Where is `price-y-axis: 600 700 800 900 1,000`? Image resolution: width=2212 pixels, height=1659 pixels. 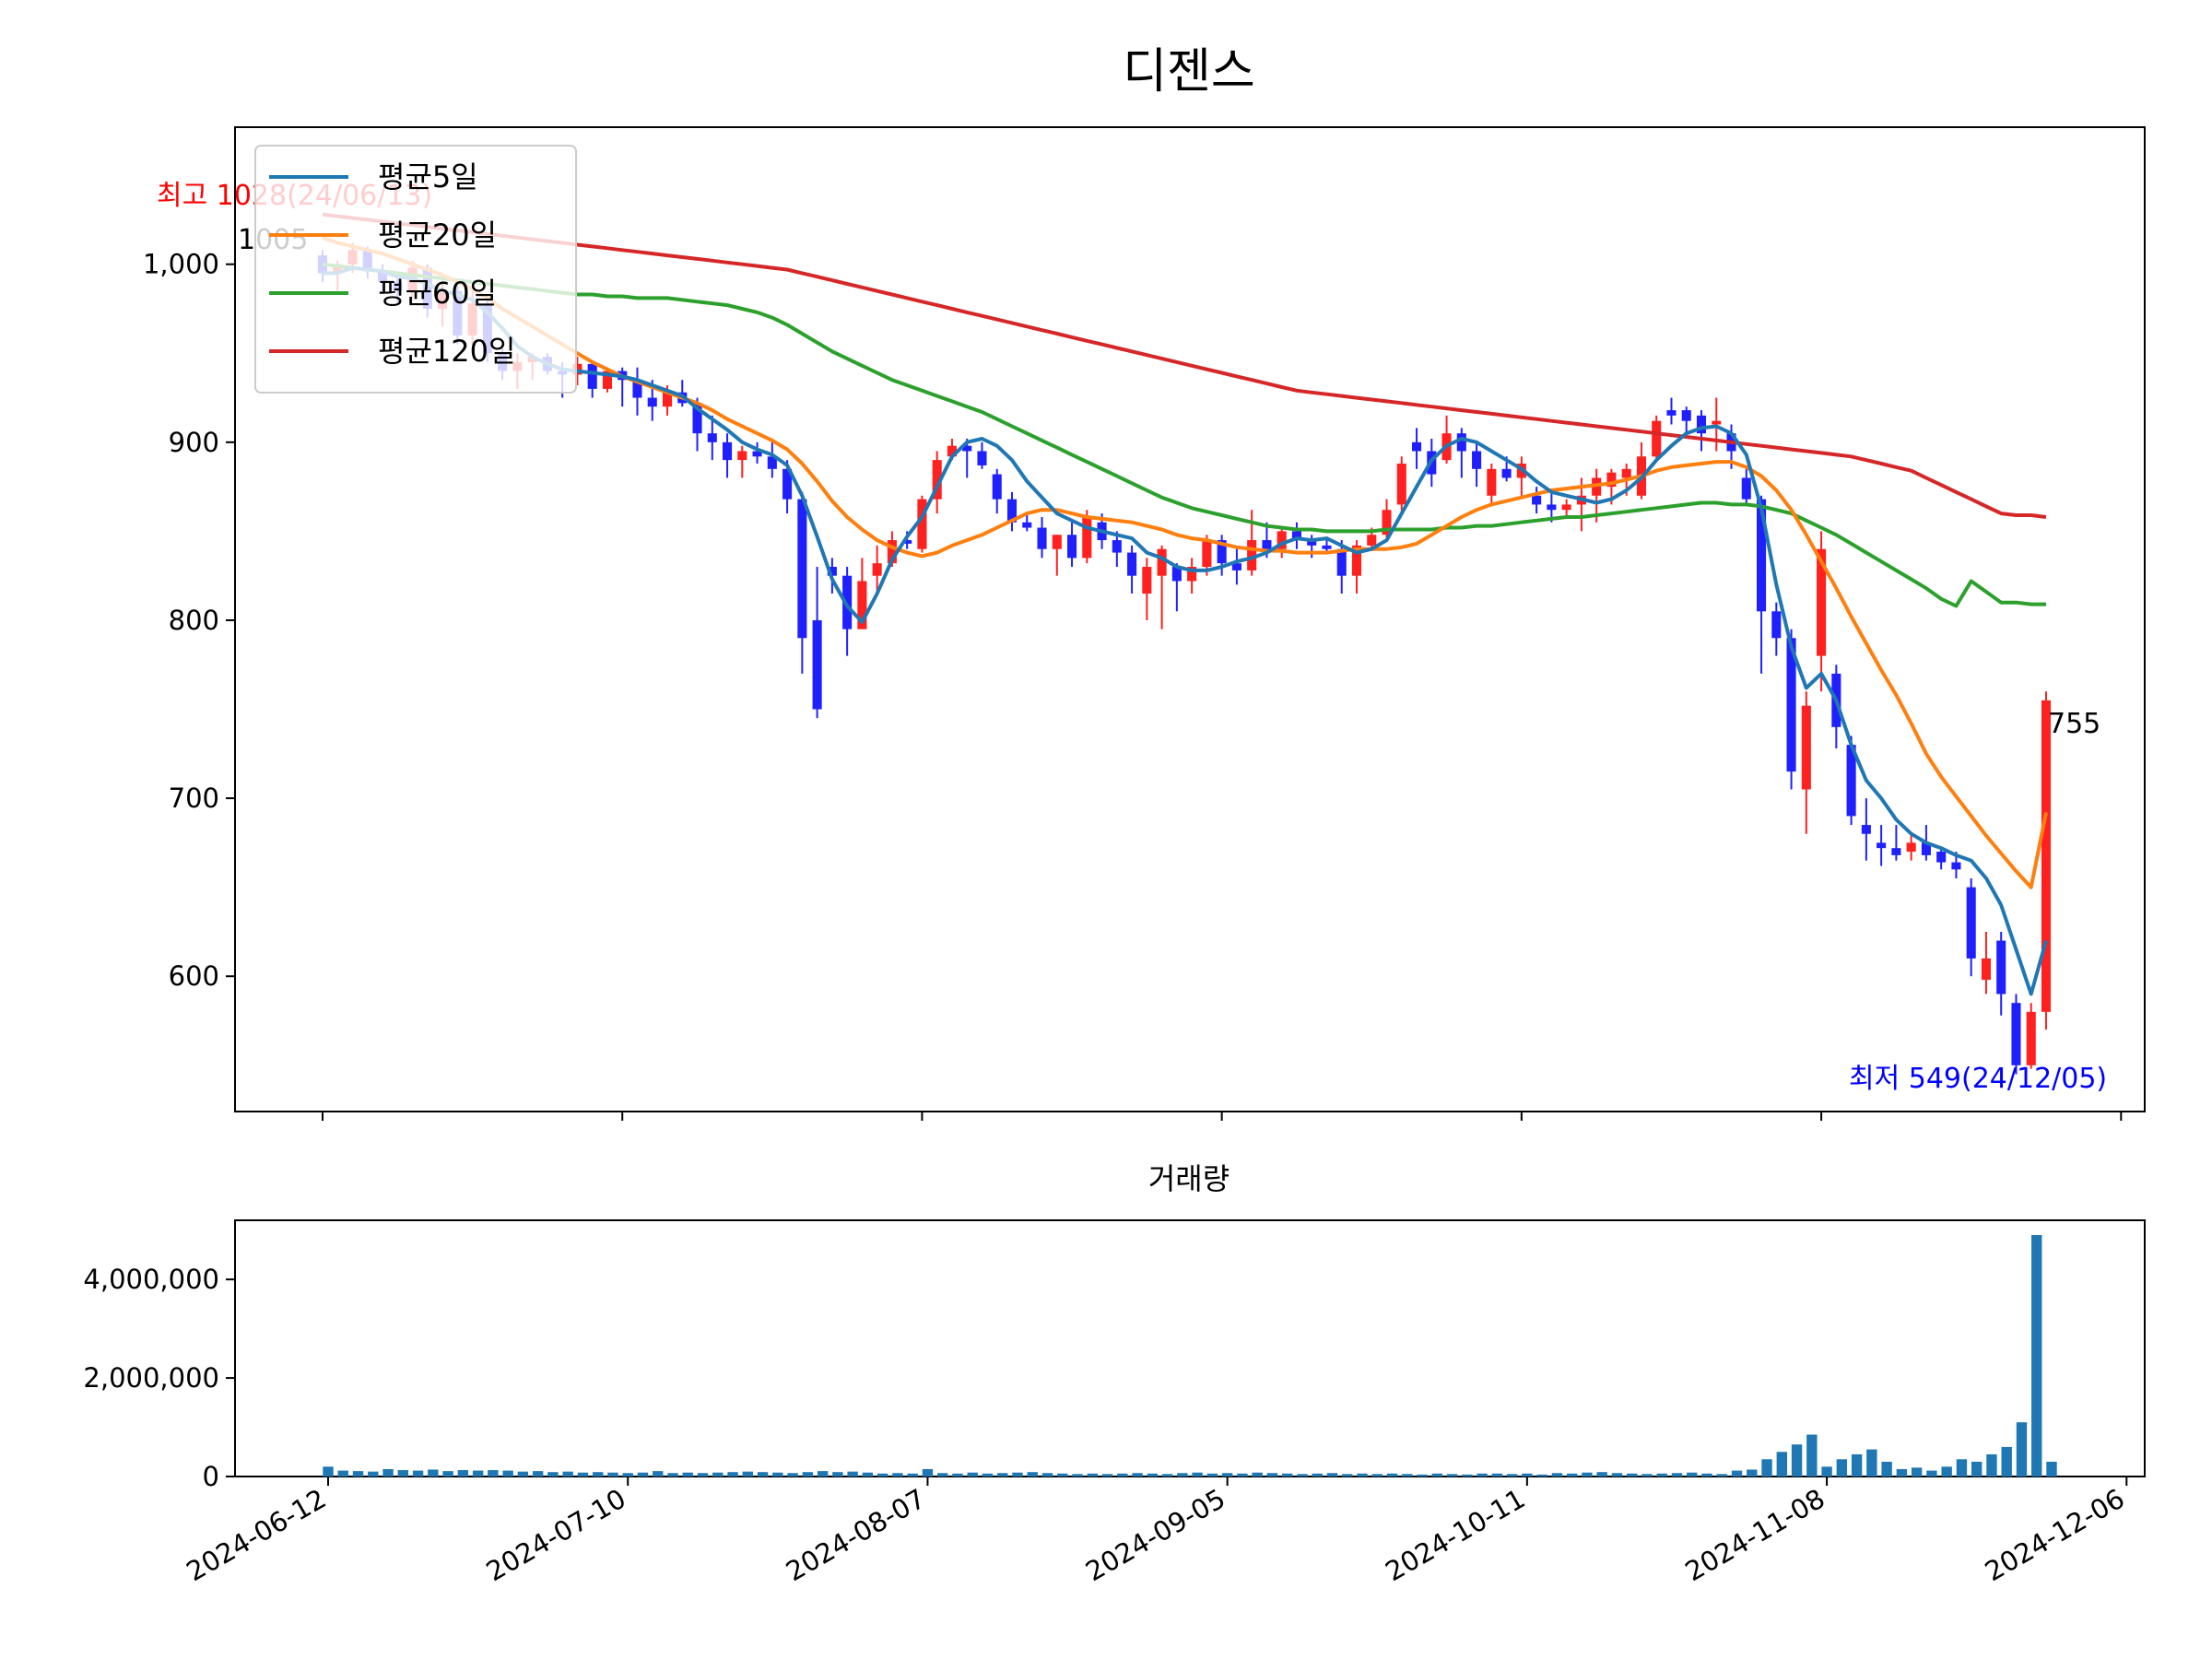
price-y-axis: 600 700 800 900 1,000 is located at coordinates (189, 620).